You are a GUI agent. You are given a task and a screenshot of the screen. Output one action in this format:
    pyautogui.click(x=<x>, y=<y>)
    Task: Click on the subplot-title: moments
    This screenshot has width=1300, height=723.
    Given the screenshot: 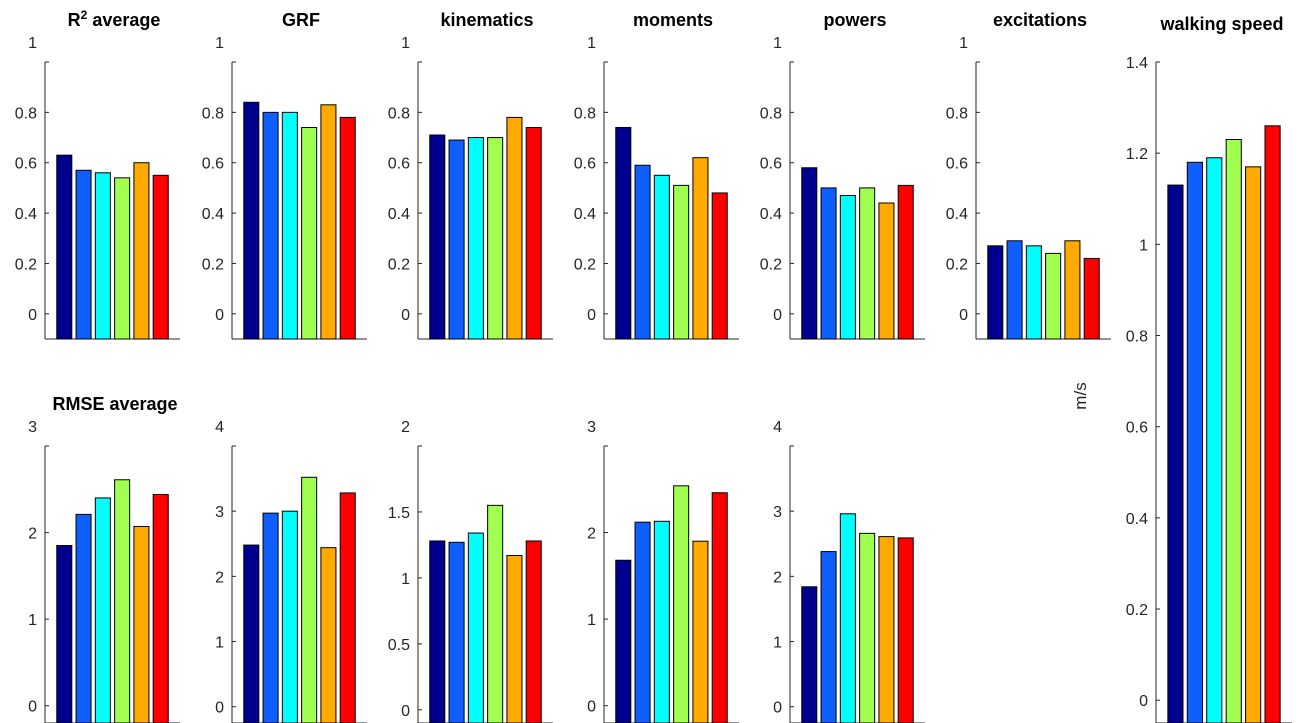 What is the action you would take?
    pyautogui.click(x=673, y=20)
    